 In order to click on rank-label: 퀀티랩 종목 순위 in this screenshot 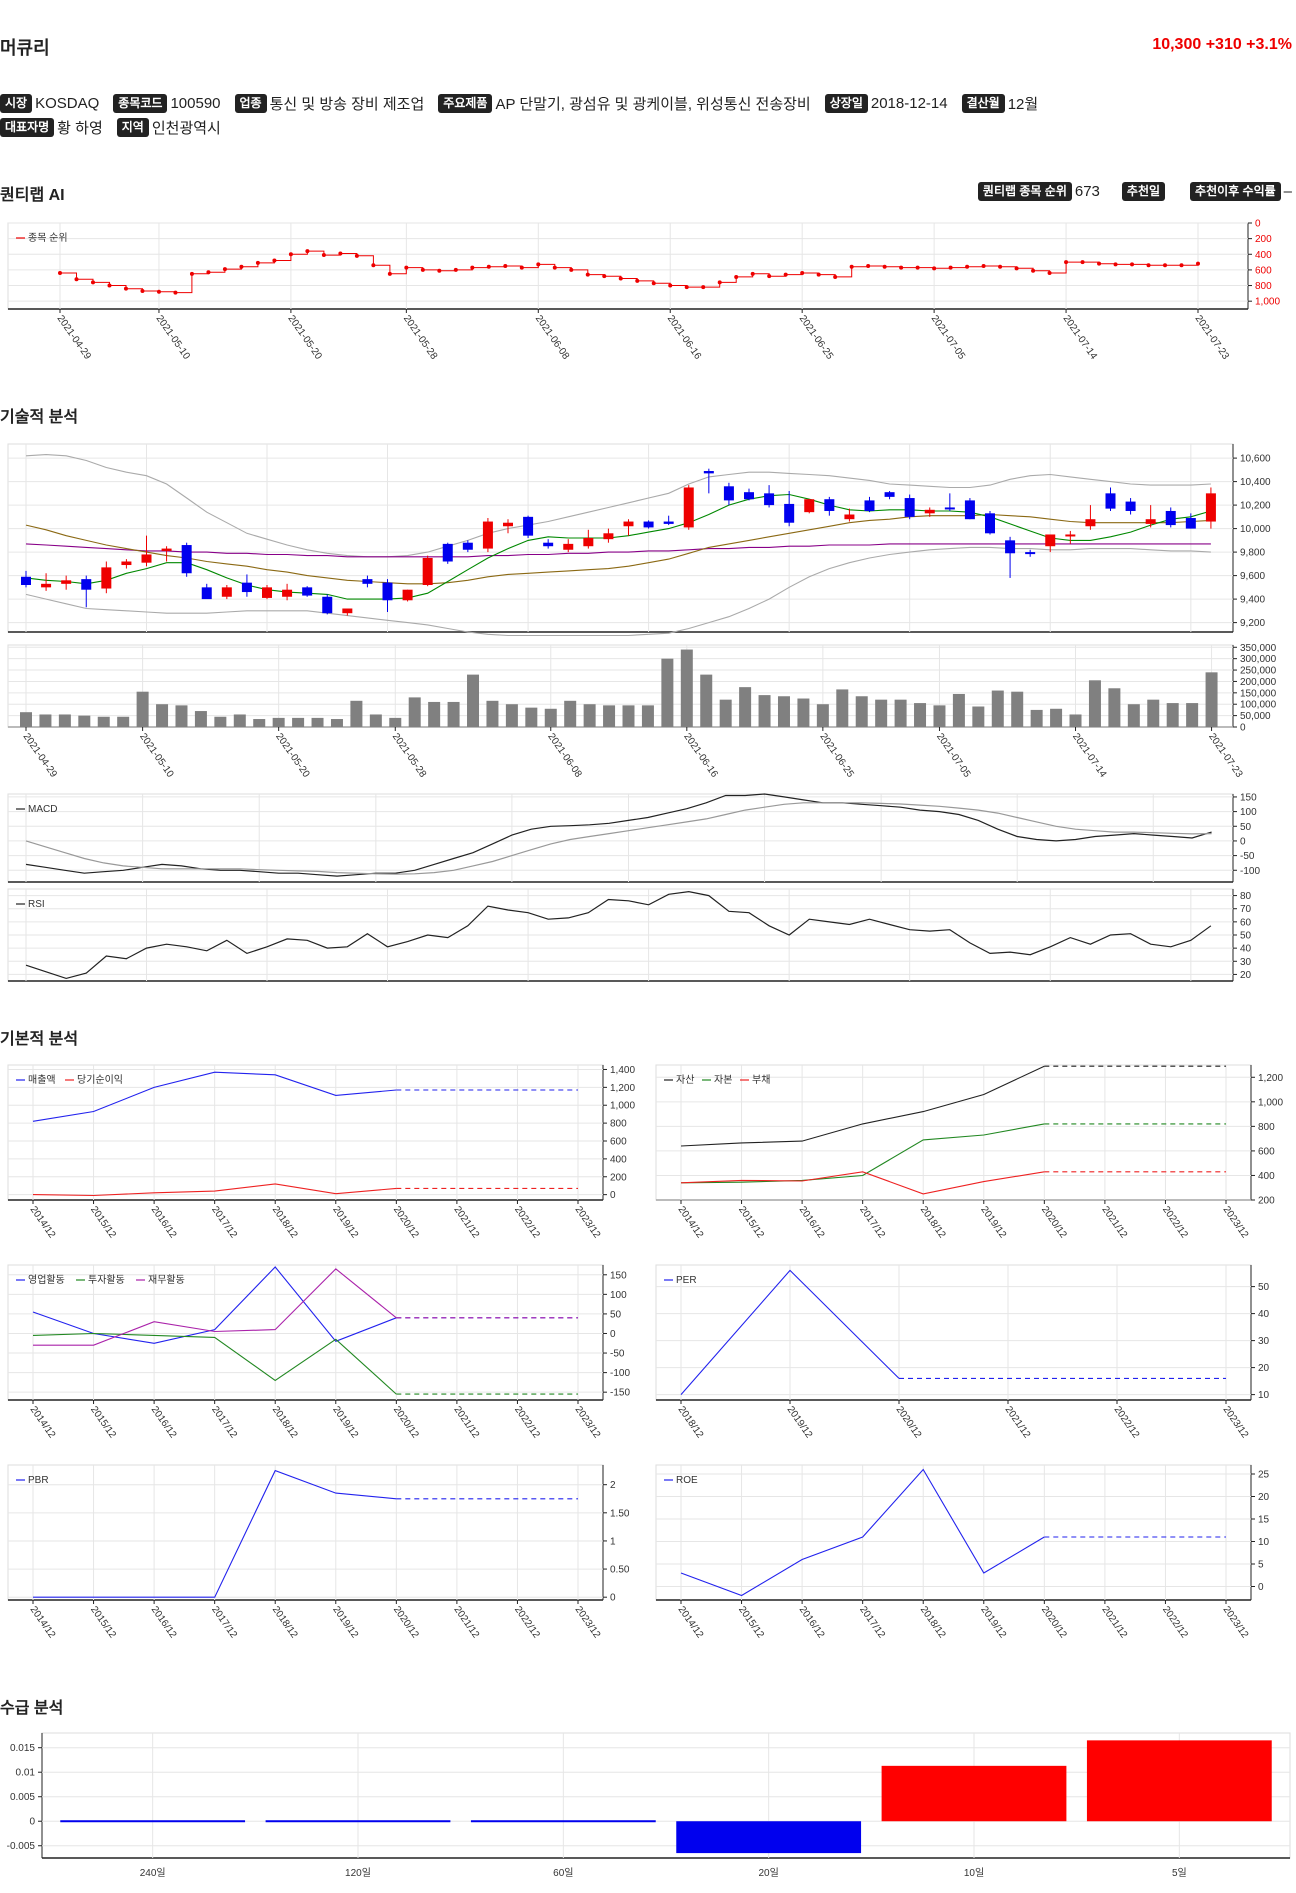, I will do `click(1024, 191)`.